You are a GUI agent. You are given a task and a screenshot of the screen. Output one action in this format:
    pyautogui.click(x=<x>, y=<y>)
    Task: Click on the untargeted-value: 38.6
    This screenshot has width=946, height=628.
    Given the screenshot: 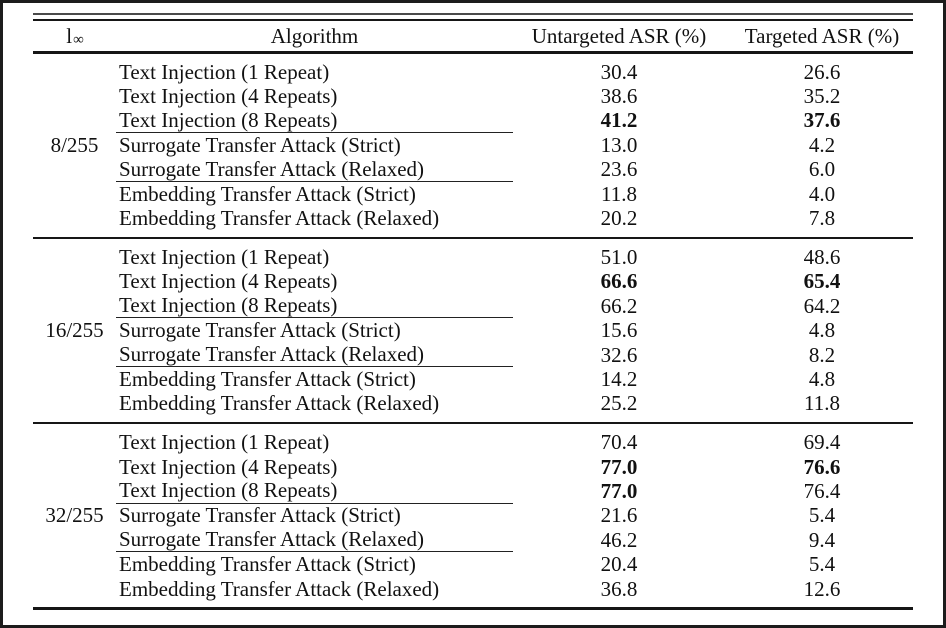 What is the action you would take?
    pyautogui.click(x=619, y=96)
    